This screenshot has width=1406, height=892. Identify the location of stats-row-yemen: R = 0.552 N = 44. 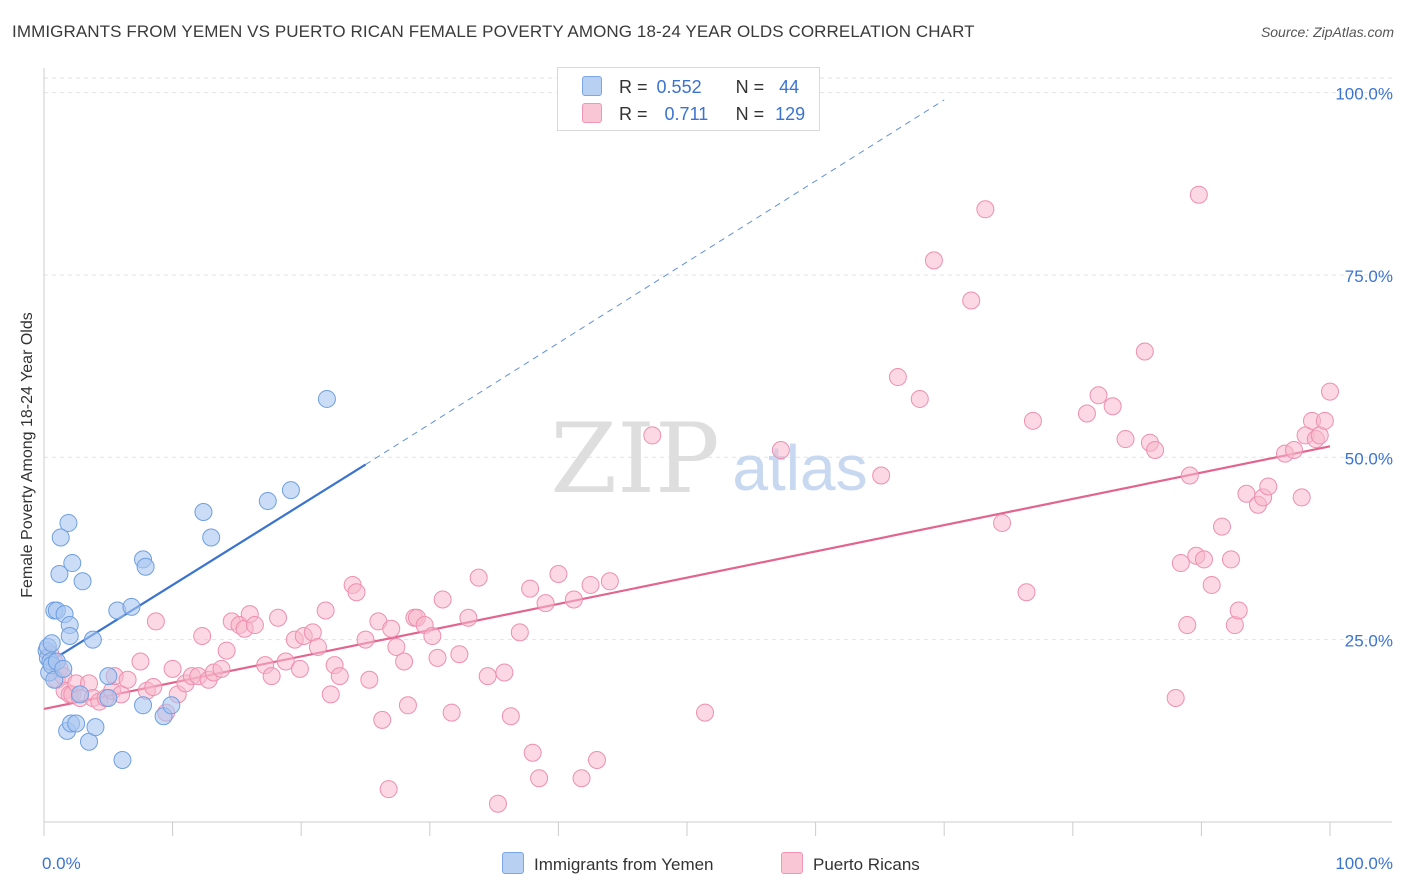
(690, 87).